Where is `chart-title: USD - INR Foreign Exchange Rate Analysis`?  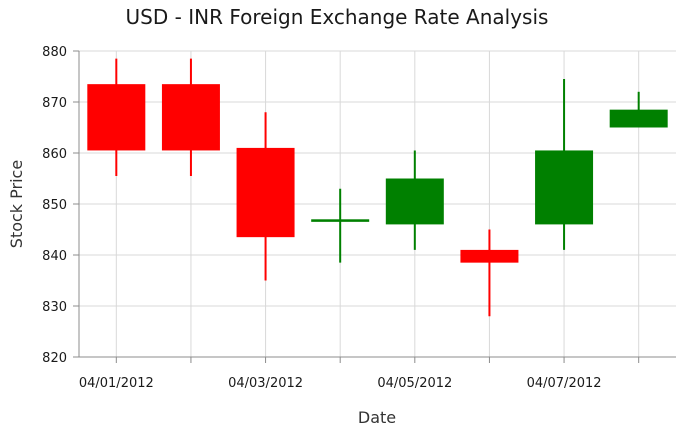
chart-title: USD - INR Foreign Exchange Rate Analysis is located at coordinates (337, 17).